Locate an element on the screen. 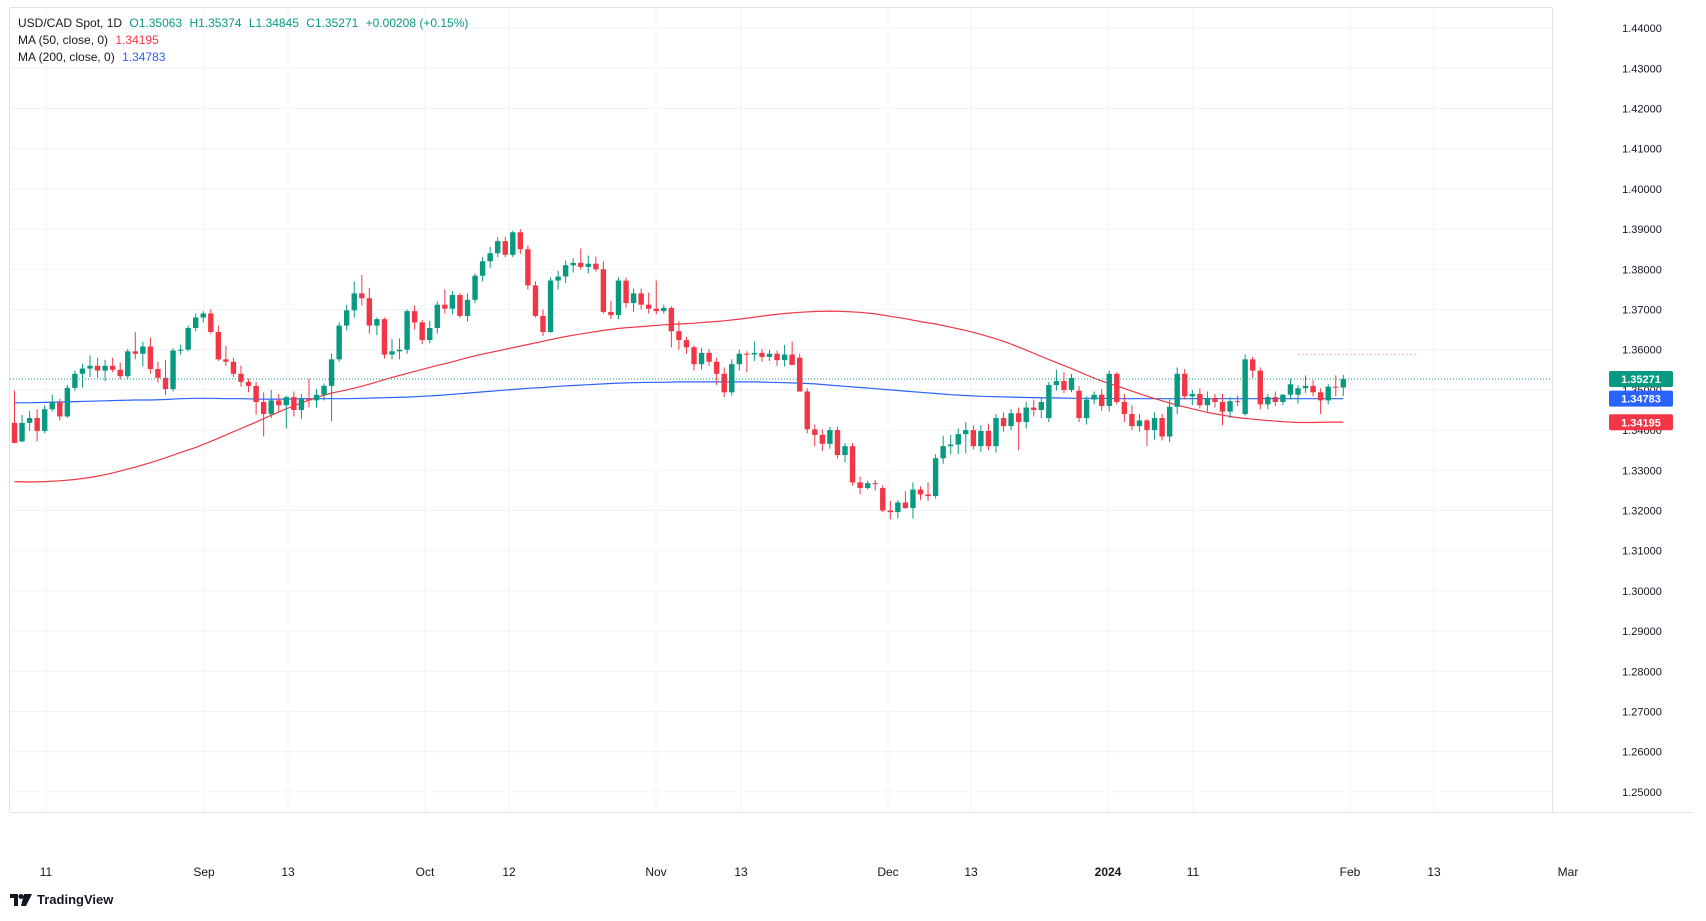 This screenshot has width=1706, height=921. legend-ma200-row: MA (200, close, 0) 1.34783 is located at coordinates (243, 57).